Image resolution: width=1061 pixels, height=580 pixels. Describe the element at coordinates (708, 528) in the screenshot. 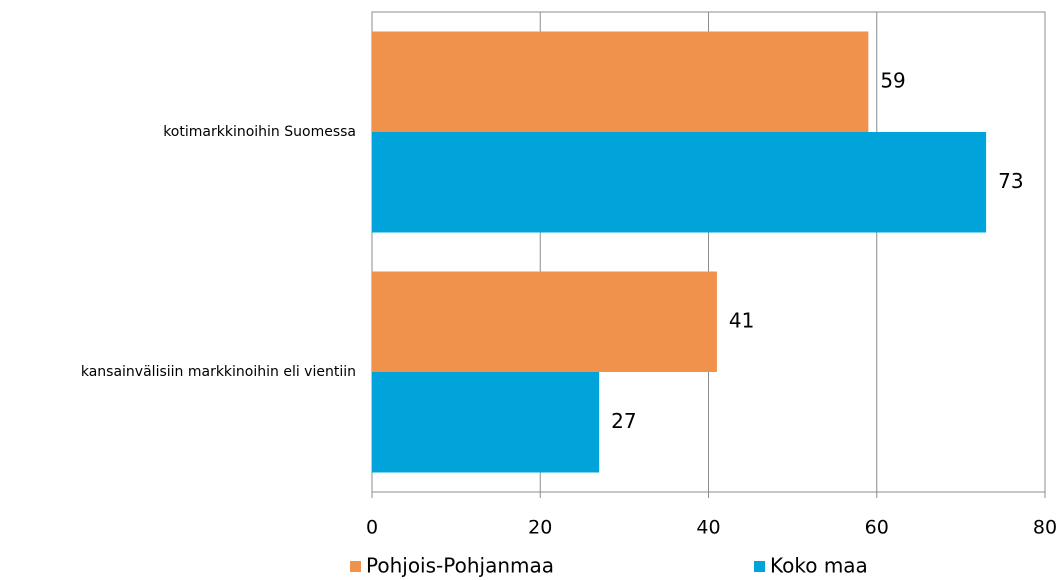

I see `x-tick-label: 40` at that location.